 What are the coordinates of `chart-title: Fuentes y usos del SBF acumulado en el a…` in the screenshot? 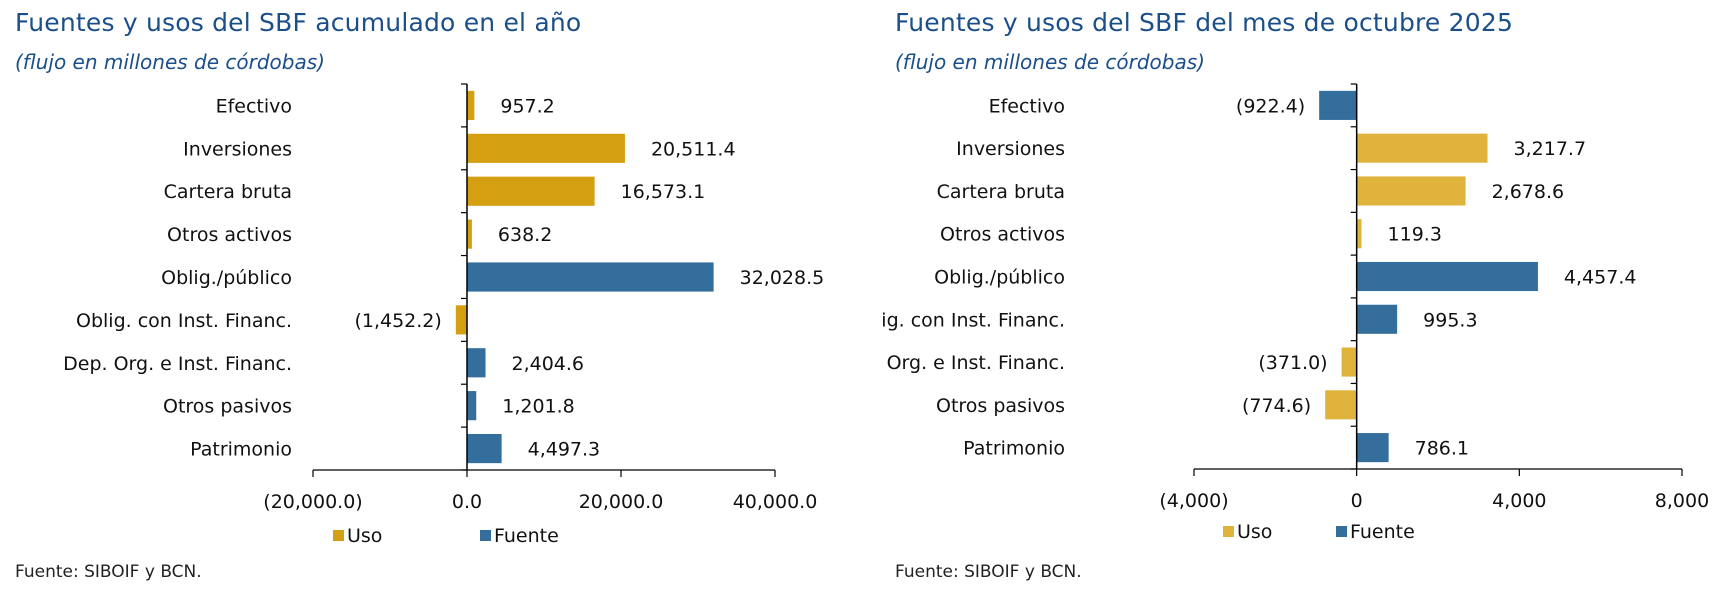 It's located at (298, 22).